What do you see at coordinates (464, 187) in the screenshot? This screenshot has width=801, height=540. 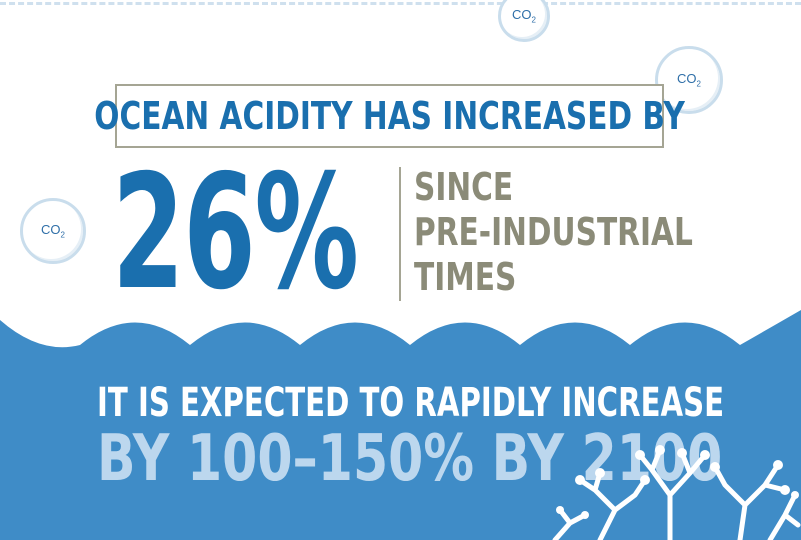 I see `since-line-1: SINCE` at bounding box center [464, 187].